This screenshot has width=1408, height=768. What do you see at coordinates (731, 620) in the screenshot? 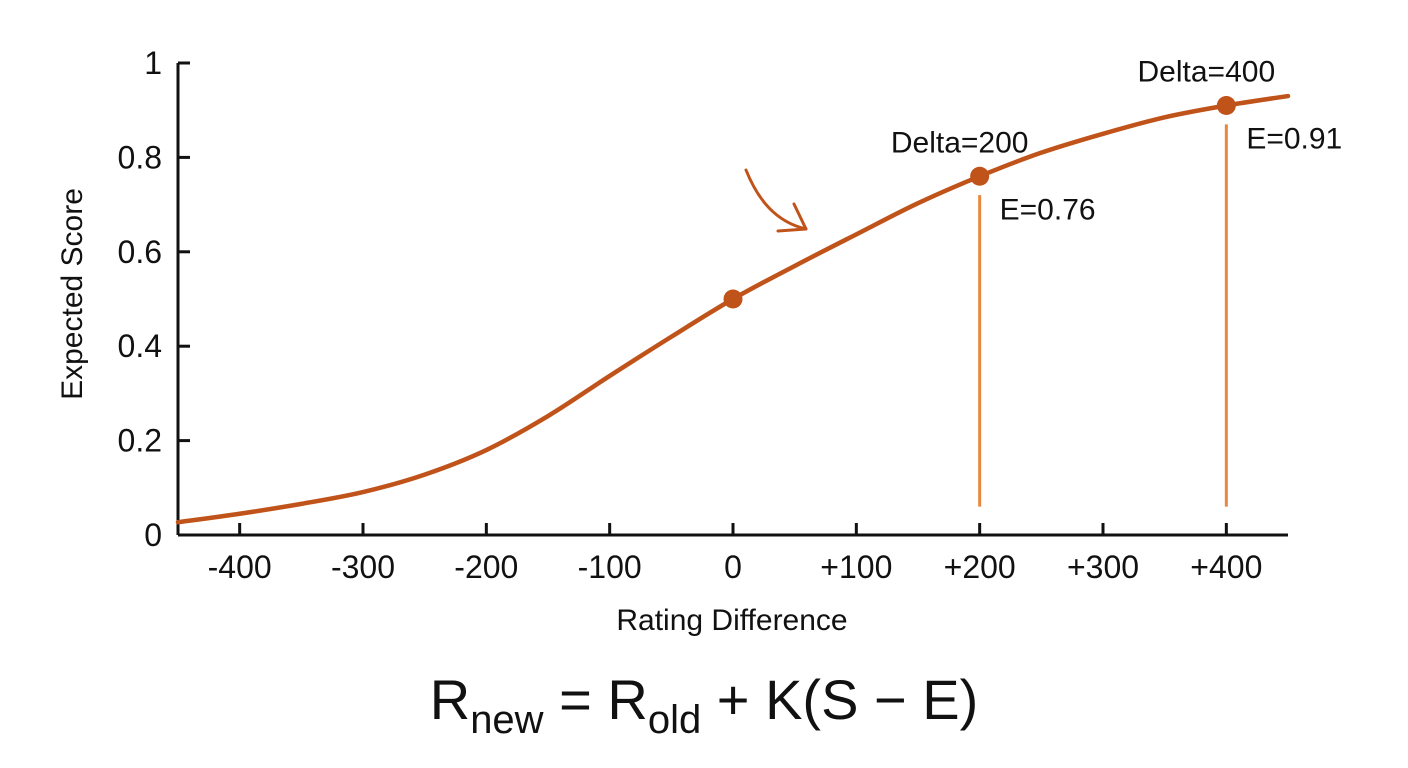
I see `x-axis-title: Rating Difference` at bounding box center [731, 620].